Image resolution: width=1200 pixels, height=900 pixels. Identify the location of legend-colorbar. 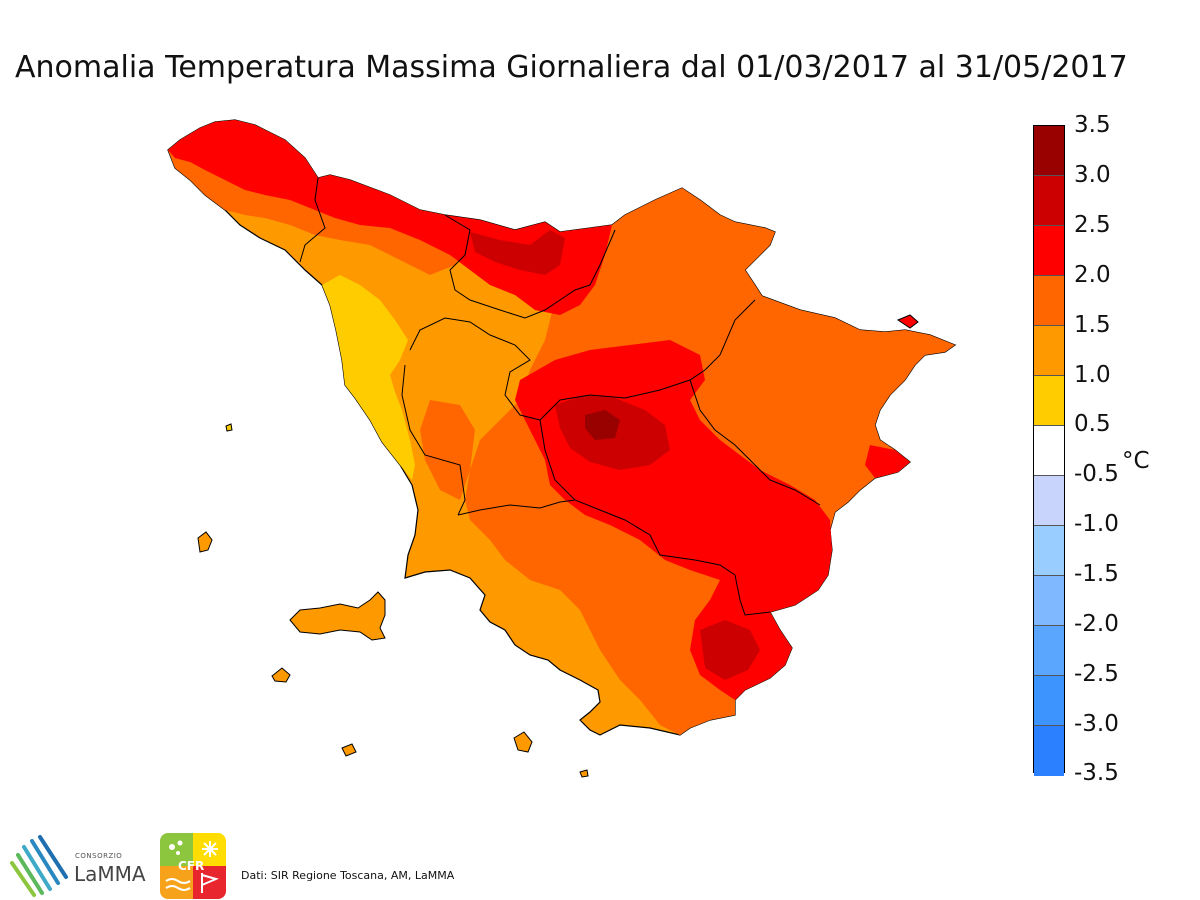
(1049, 450).